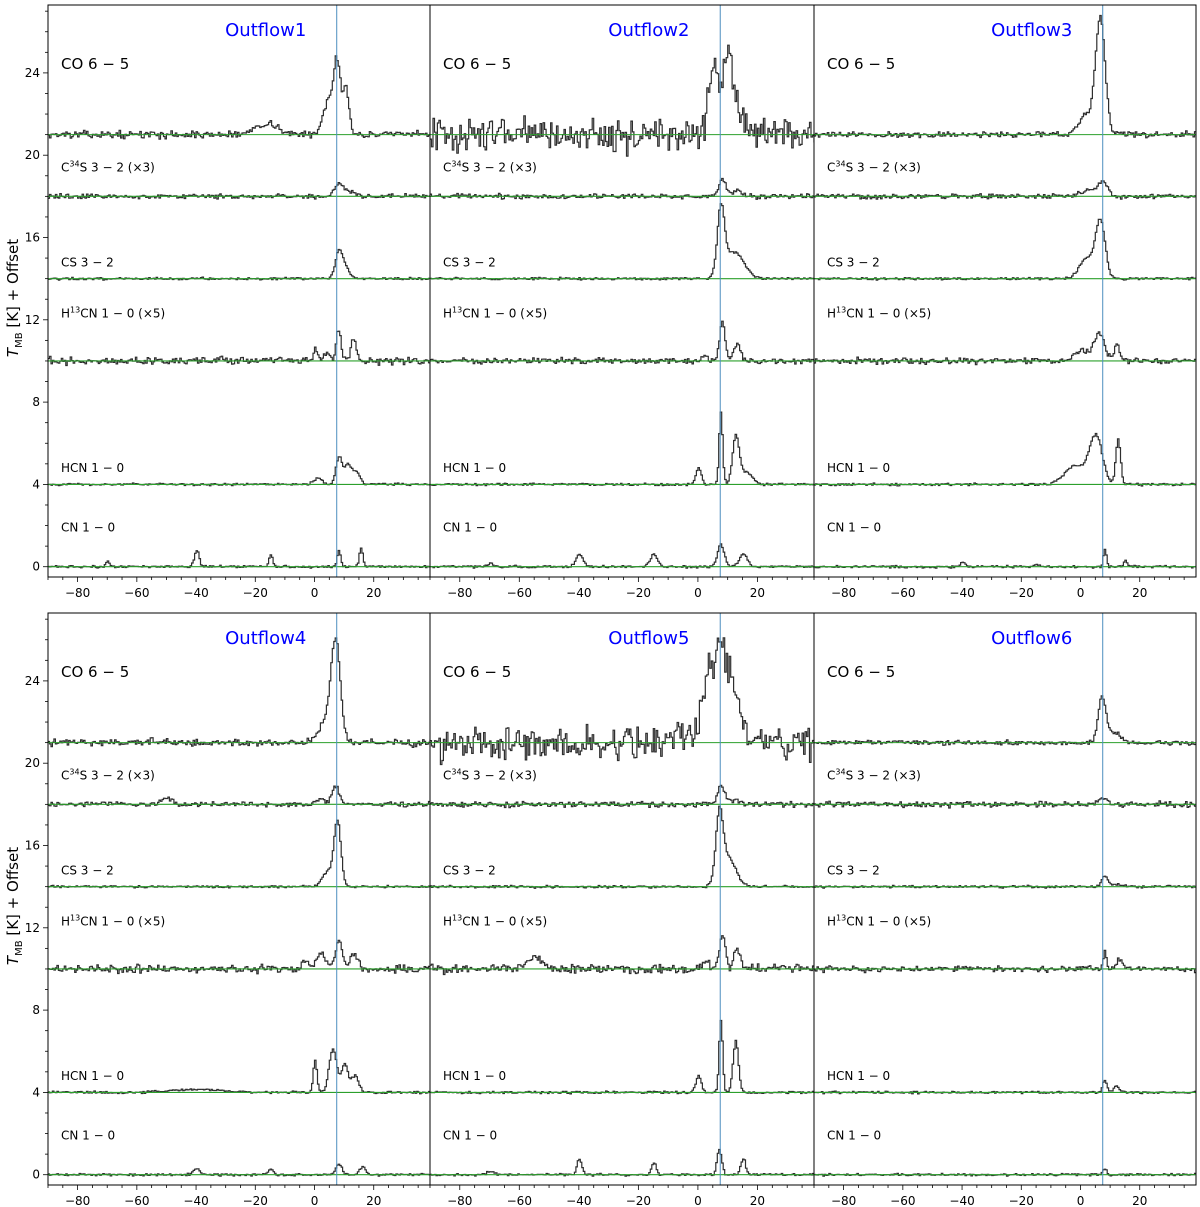  I want to click on line-label-6: CN 1 − 0, so click(88, 528).